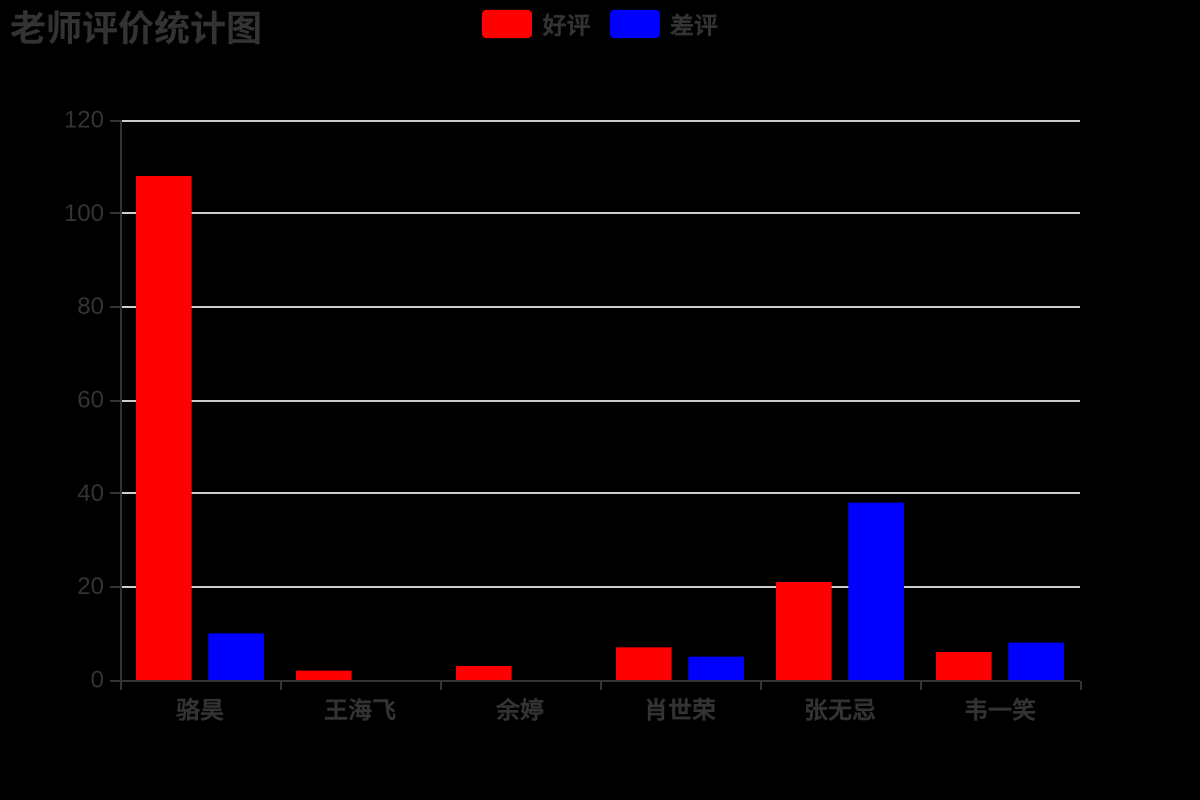  Describe the element at coordinates (97, 680) in the screenshot. I see `svg-text: 0` at that location.